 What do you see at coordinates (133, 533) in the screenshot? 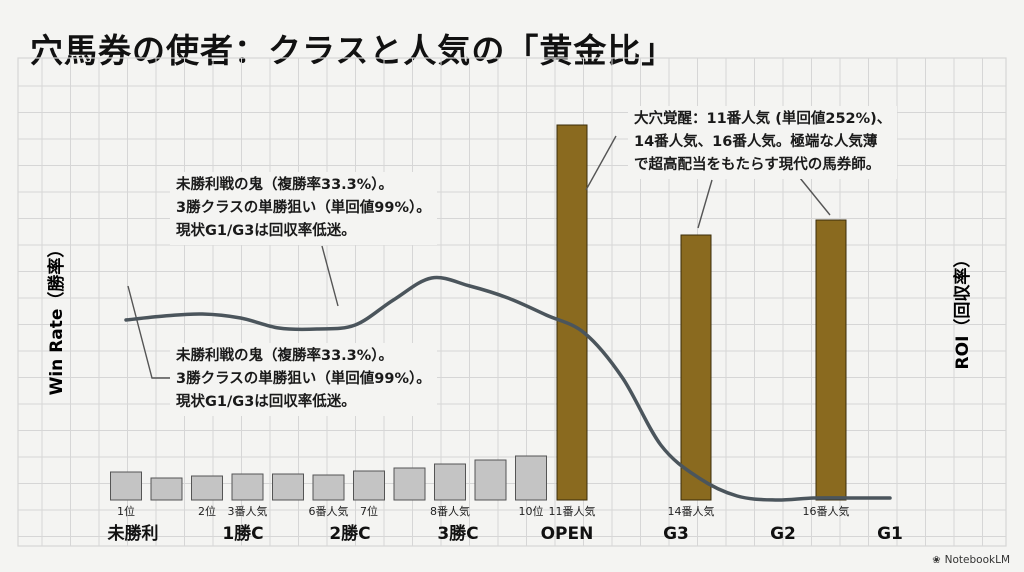
I see `class-label: 未勝利` at bounding box center [133, 533].